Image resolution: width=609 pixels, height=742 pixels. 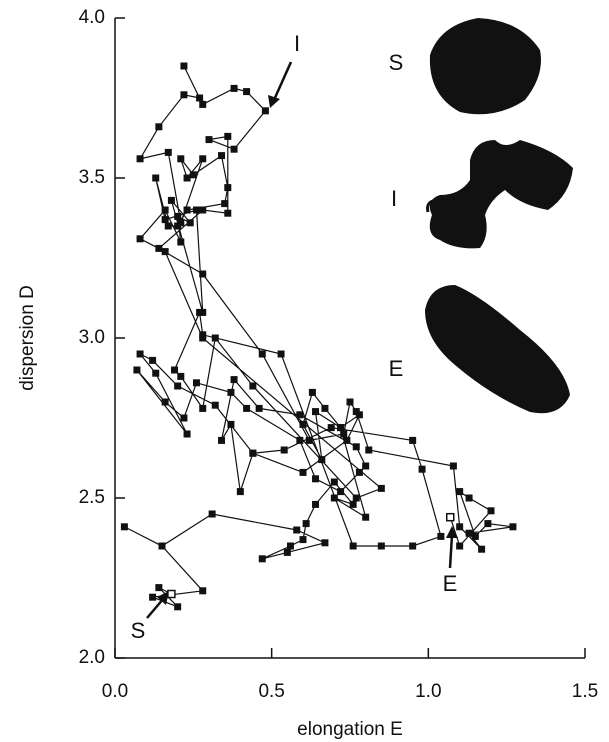 What do you see at coordinates (92, 497) in the screenshot?
I see `y-tick-label: 2.5` at bounding box center [92, 497].